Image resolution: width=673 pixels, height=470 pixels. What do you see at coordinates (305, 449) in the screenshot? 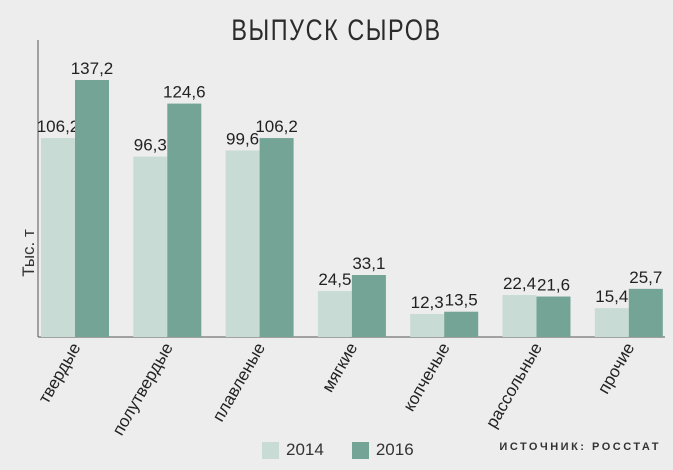
I see `legend-label-2014: 2014` at bounding box center [305, 449].